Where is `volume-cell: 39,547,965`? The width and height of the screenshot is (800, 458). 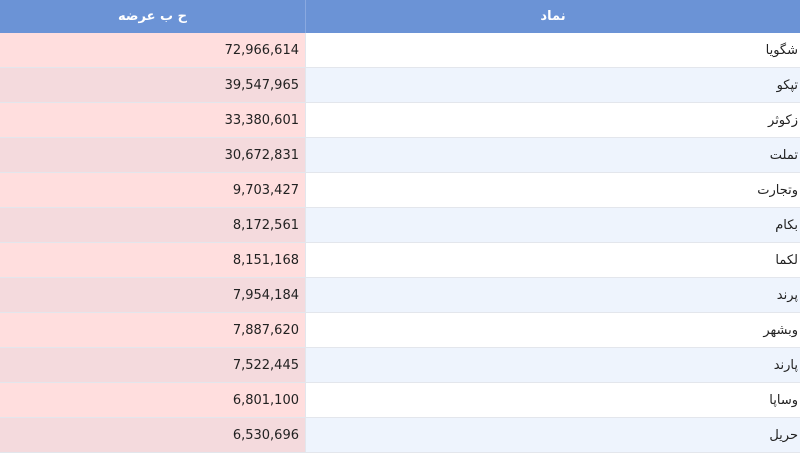 volume-cell: 39,547,965 is located at coordinates (152, 85).